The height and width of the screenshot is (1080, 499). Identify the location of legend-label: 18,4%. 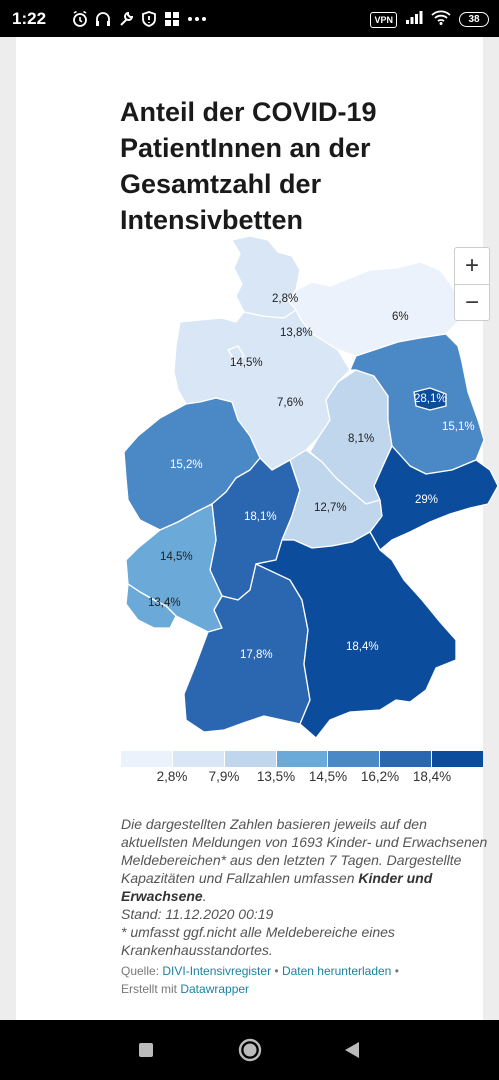
(432, 776).